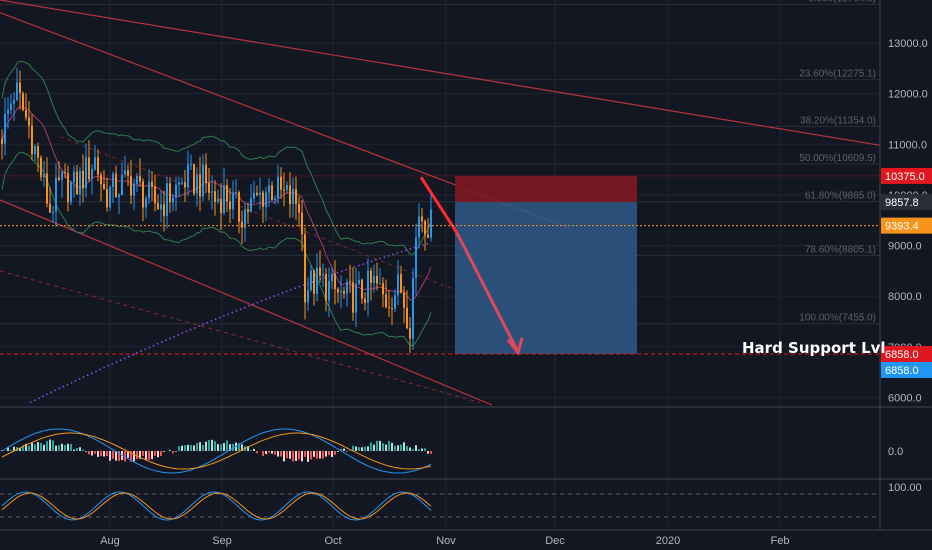 Image resolution: width=932 pixels, height=550 pixels. Describe the element at coordinates (528, 266) in the screenshot. I see `short-position` at that location.